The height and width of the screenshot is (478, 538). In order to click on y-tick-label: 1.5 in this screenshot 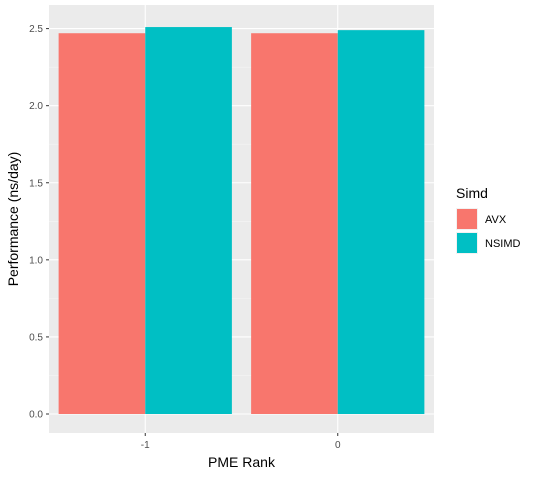, I will do `click(36, 183)`.